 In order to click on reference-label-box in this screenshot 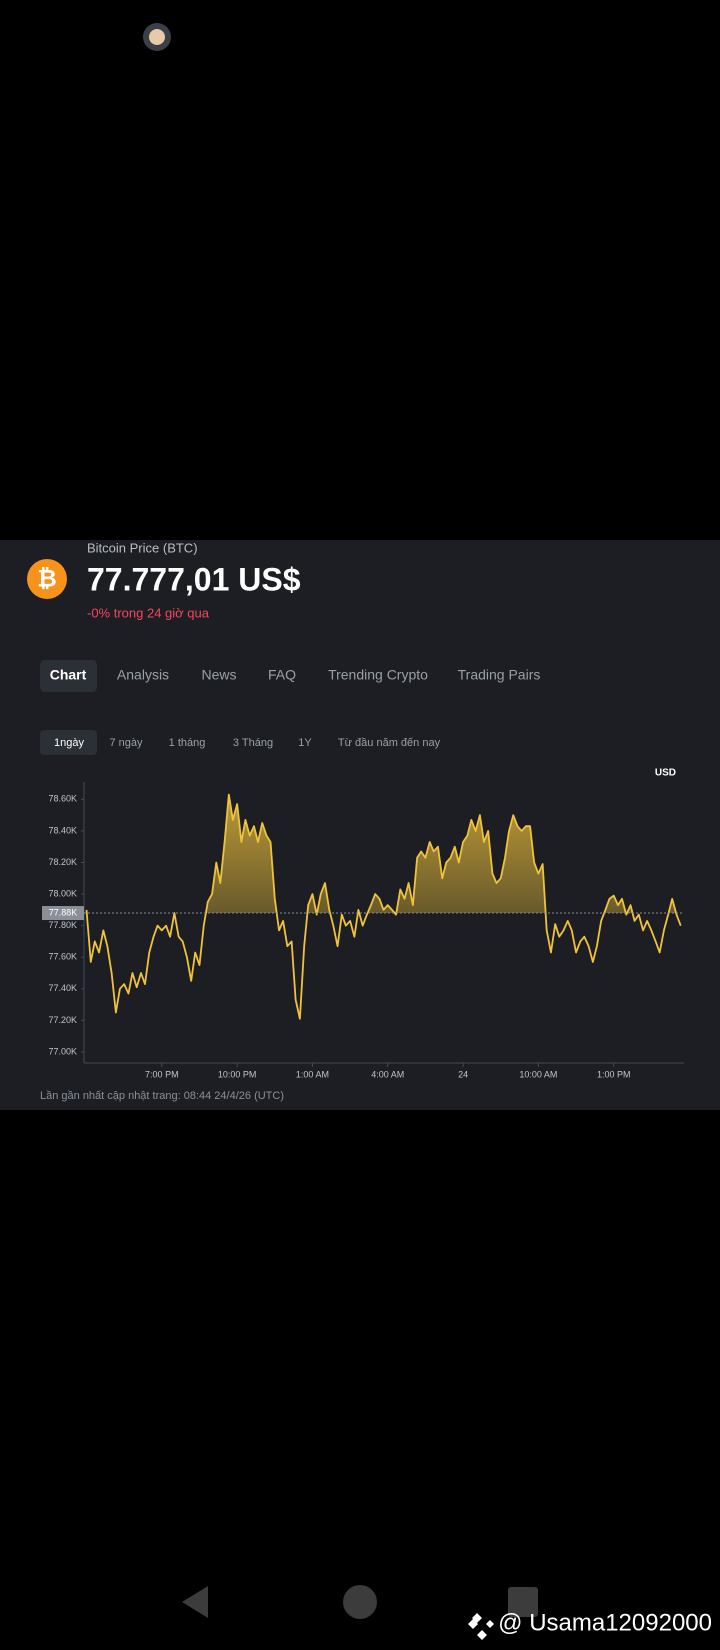, I will do `click(63, 913)`.